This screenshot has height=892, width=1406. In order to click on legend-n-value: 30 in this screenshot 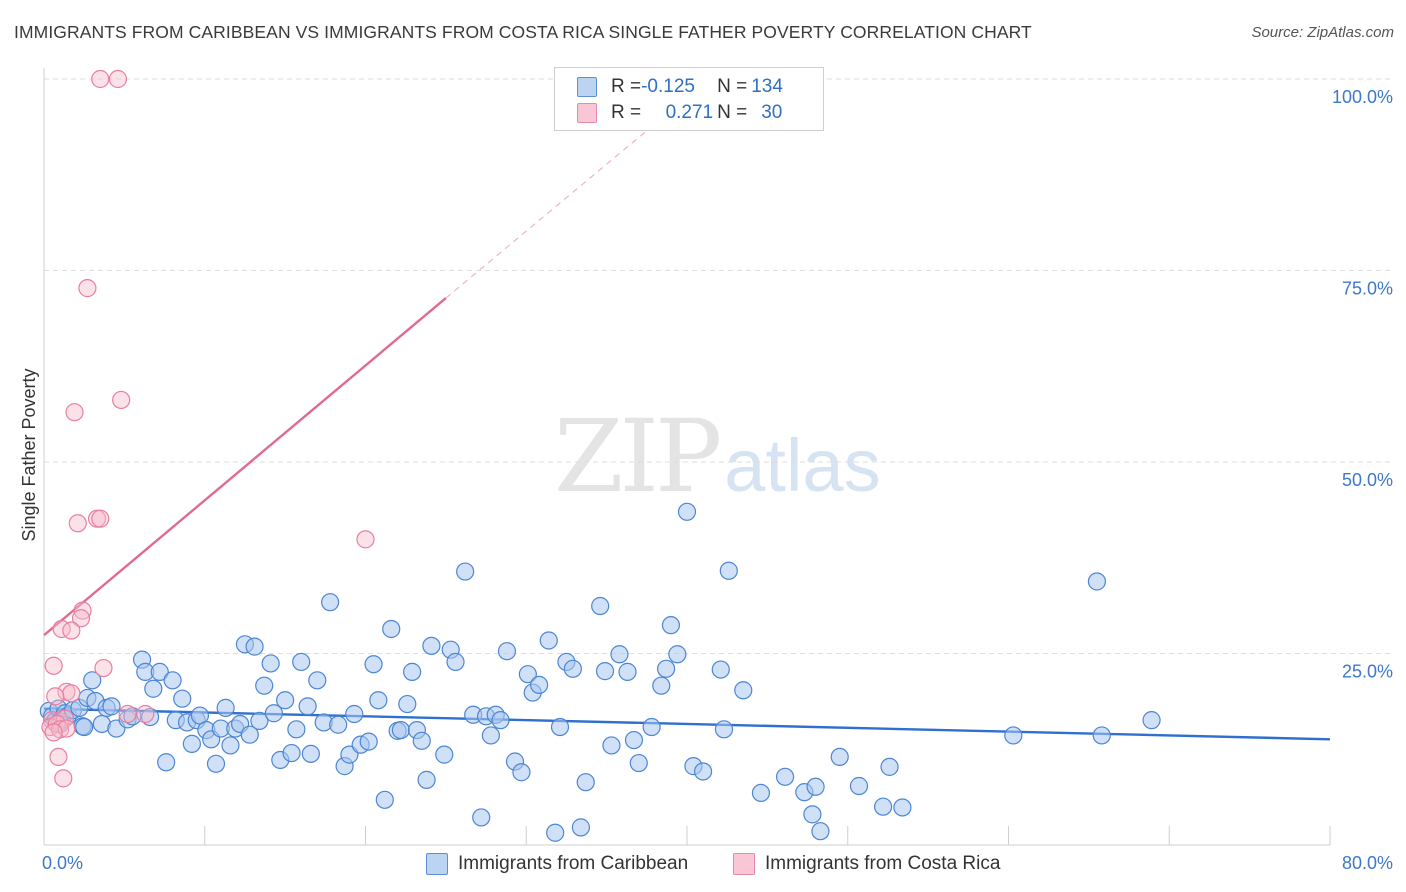, I will do `click(772, 112)`.